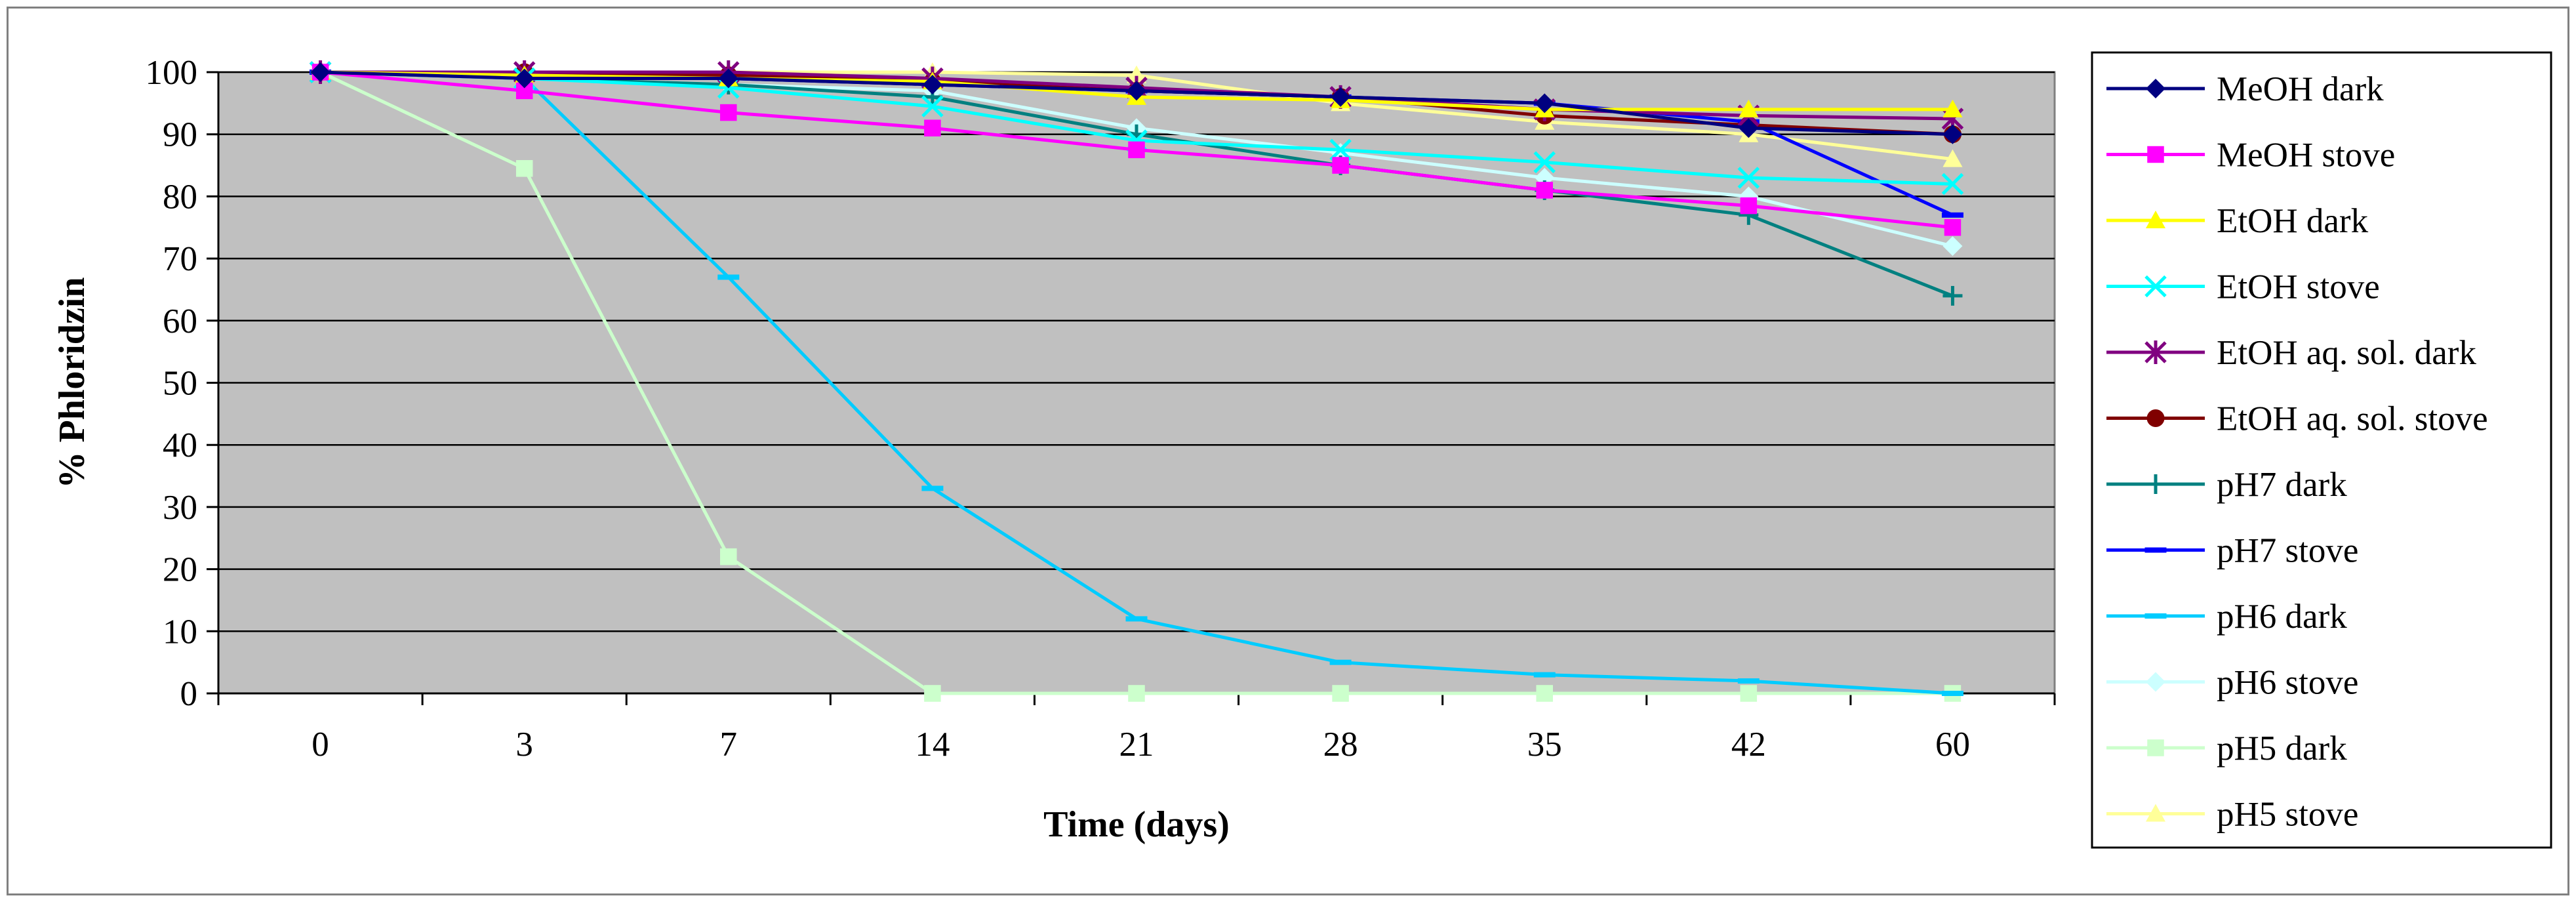 This screenshot has height=902, width=2576. Describe the element at coordinates (1952, 745) in the screenshot. I see `x-tick-label: 60` at that location.